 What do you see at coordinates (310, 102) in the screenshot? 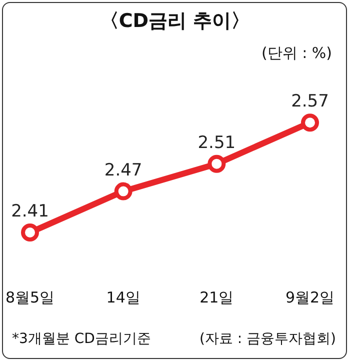
I see `data-label: 2.57` at bounding box center [310, 102].